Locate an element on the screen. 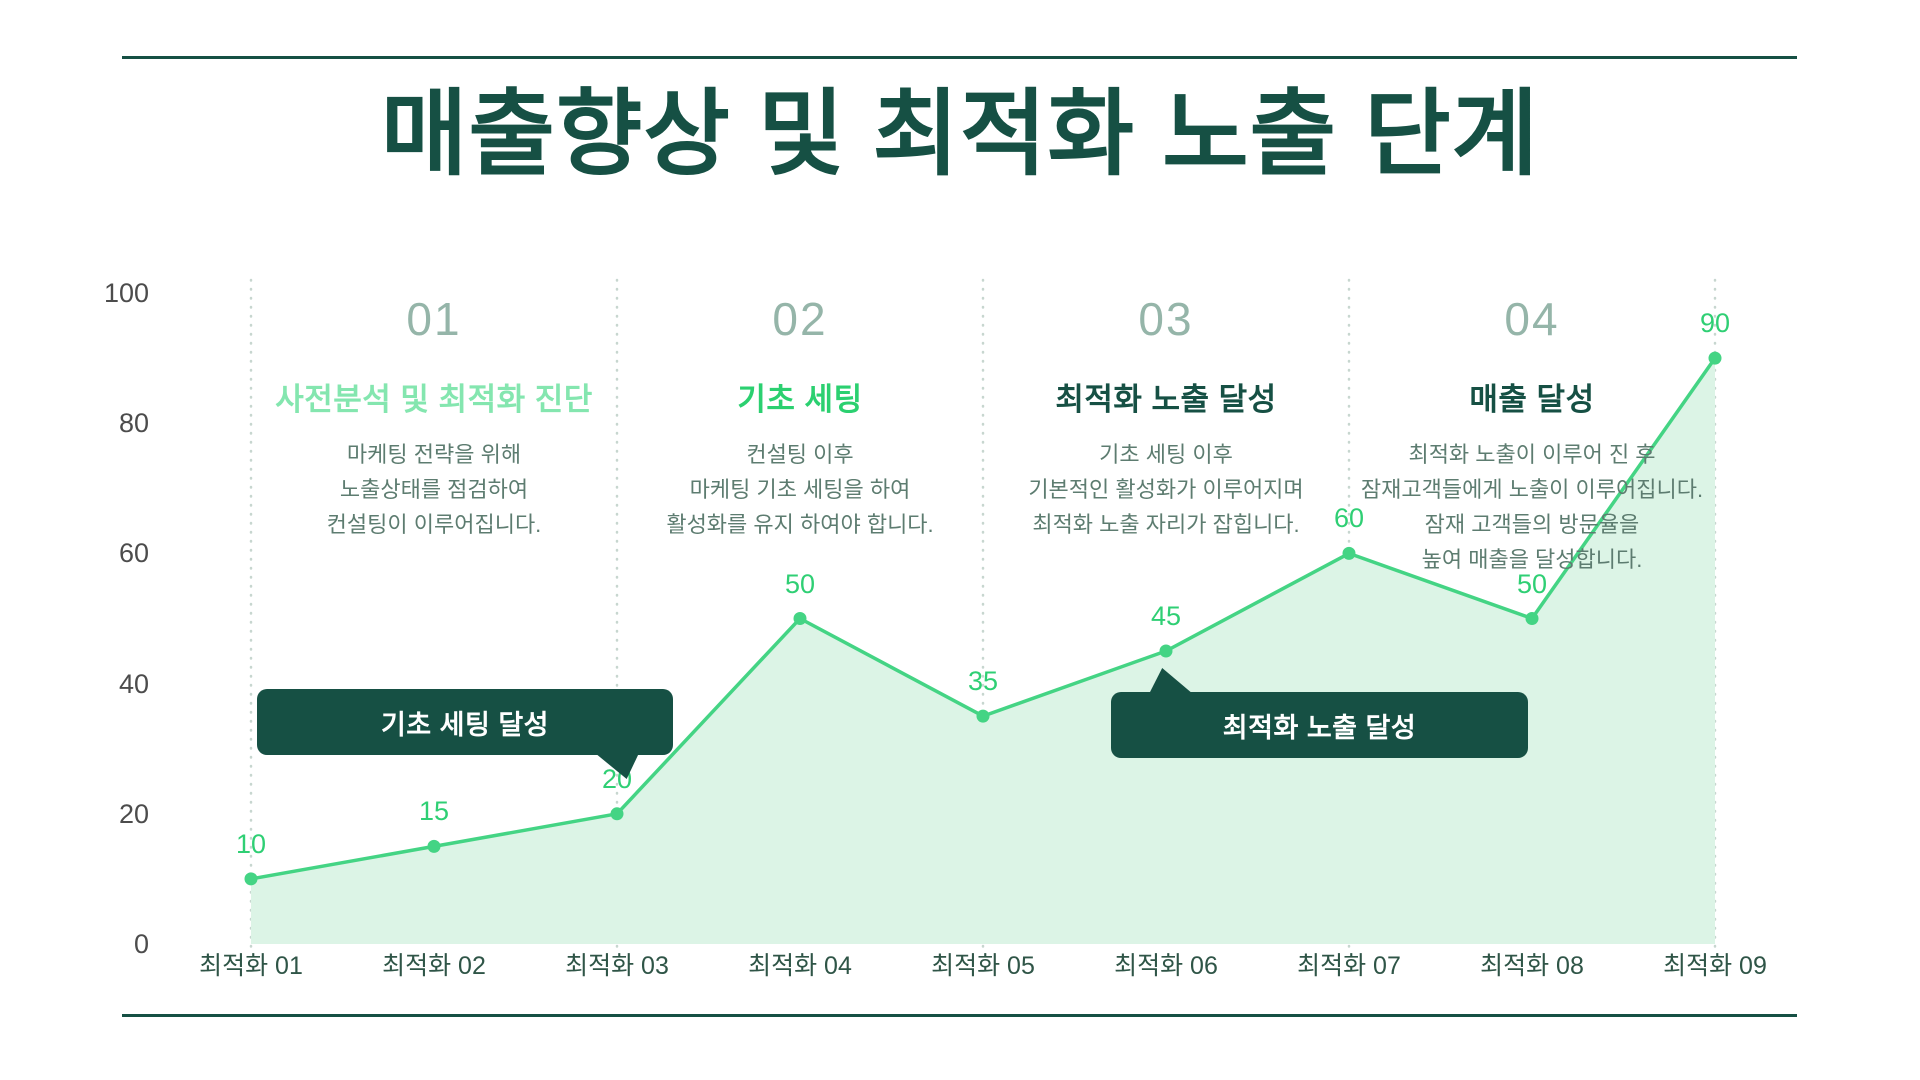 The image size is (1920, 1080). desc-line: 기본적인 활성화가 이루어지며 is located at coordinates (1166, 489).